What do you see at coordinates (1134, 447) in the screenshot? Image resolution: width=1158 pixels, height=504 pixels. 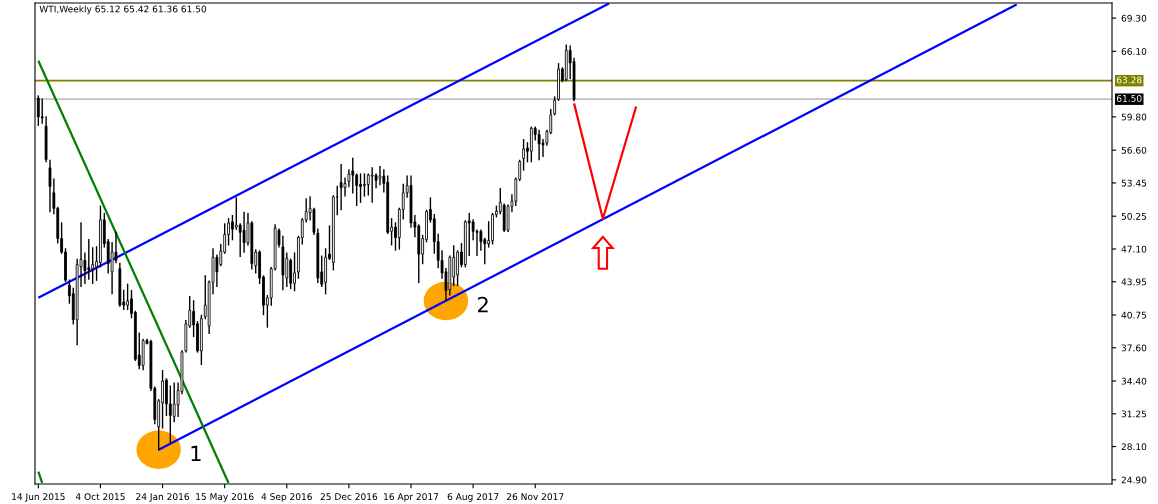 I see `y-tick-label: 28.10` at bounding box center [1134, 447].